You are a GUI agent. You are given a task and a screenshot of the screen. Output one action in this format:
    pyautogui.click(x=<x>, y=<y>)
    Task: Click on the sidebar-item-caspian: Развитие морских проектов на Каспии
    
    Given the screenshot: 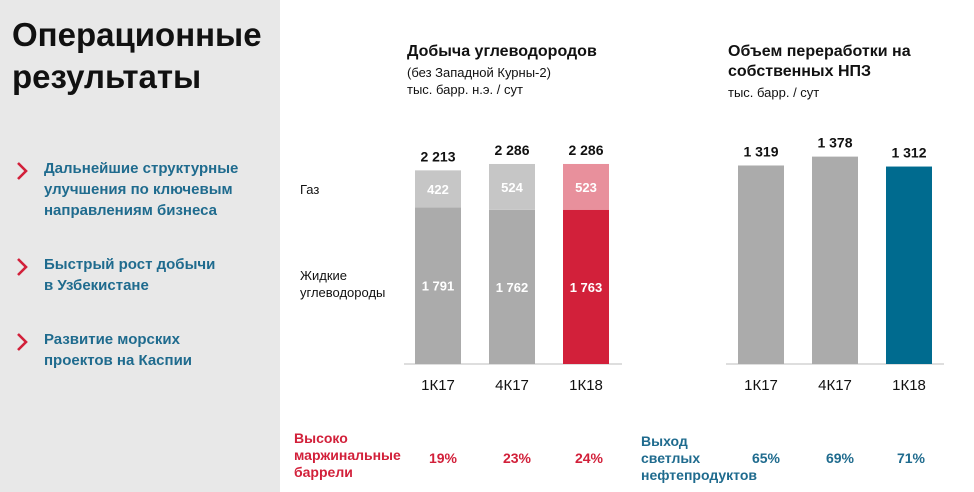 What is the action you would take?
    pyautogui.click(x=145, y=350)
    